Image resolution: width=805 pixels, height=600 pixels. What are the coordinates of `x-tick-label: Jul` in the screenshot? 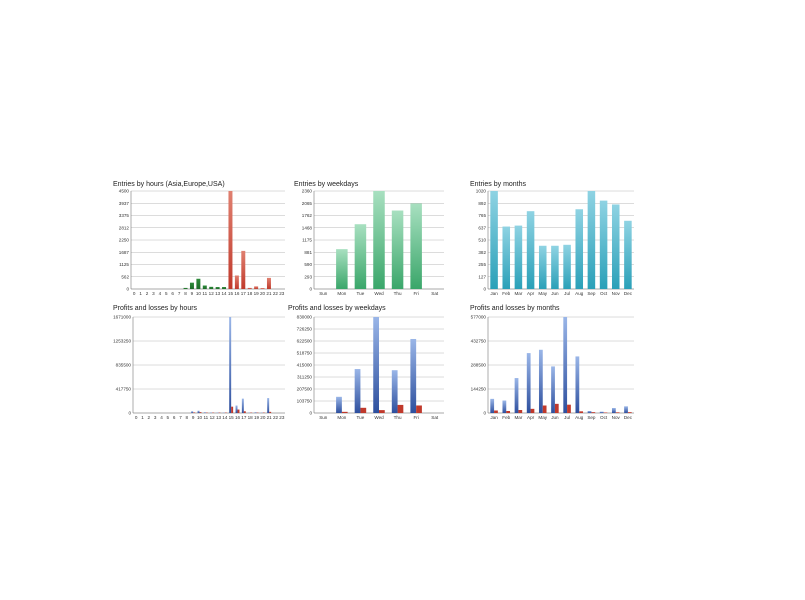 It's located at (567, 417).